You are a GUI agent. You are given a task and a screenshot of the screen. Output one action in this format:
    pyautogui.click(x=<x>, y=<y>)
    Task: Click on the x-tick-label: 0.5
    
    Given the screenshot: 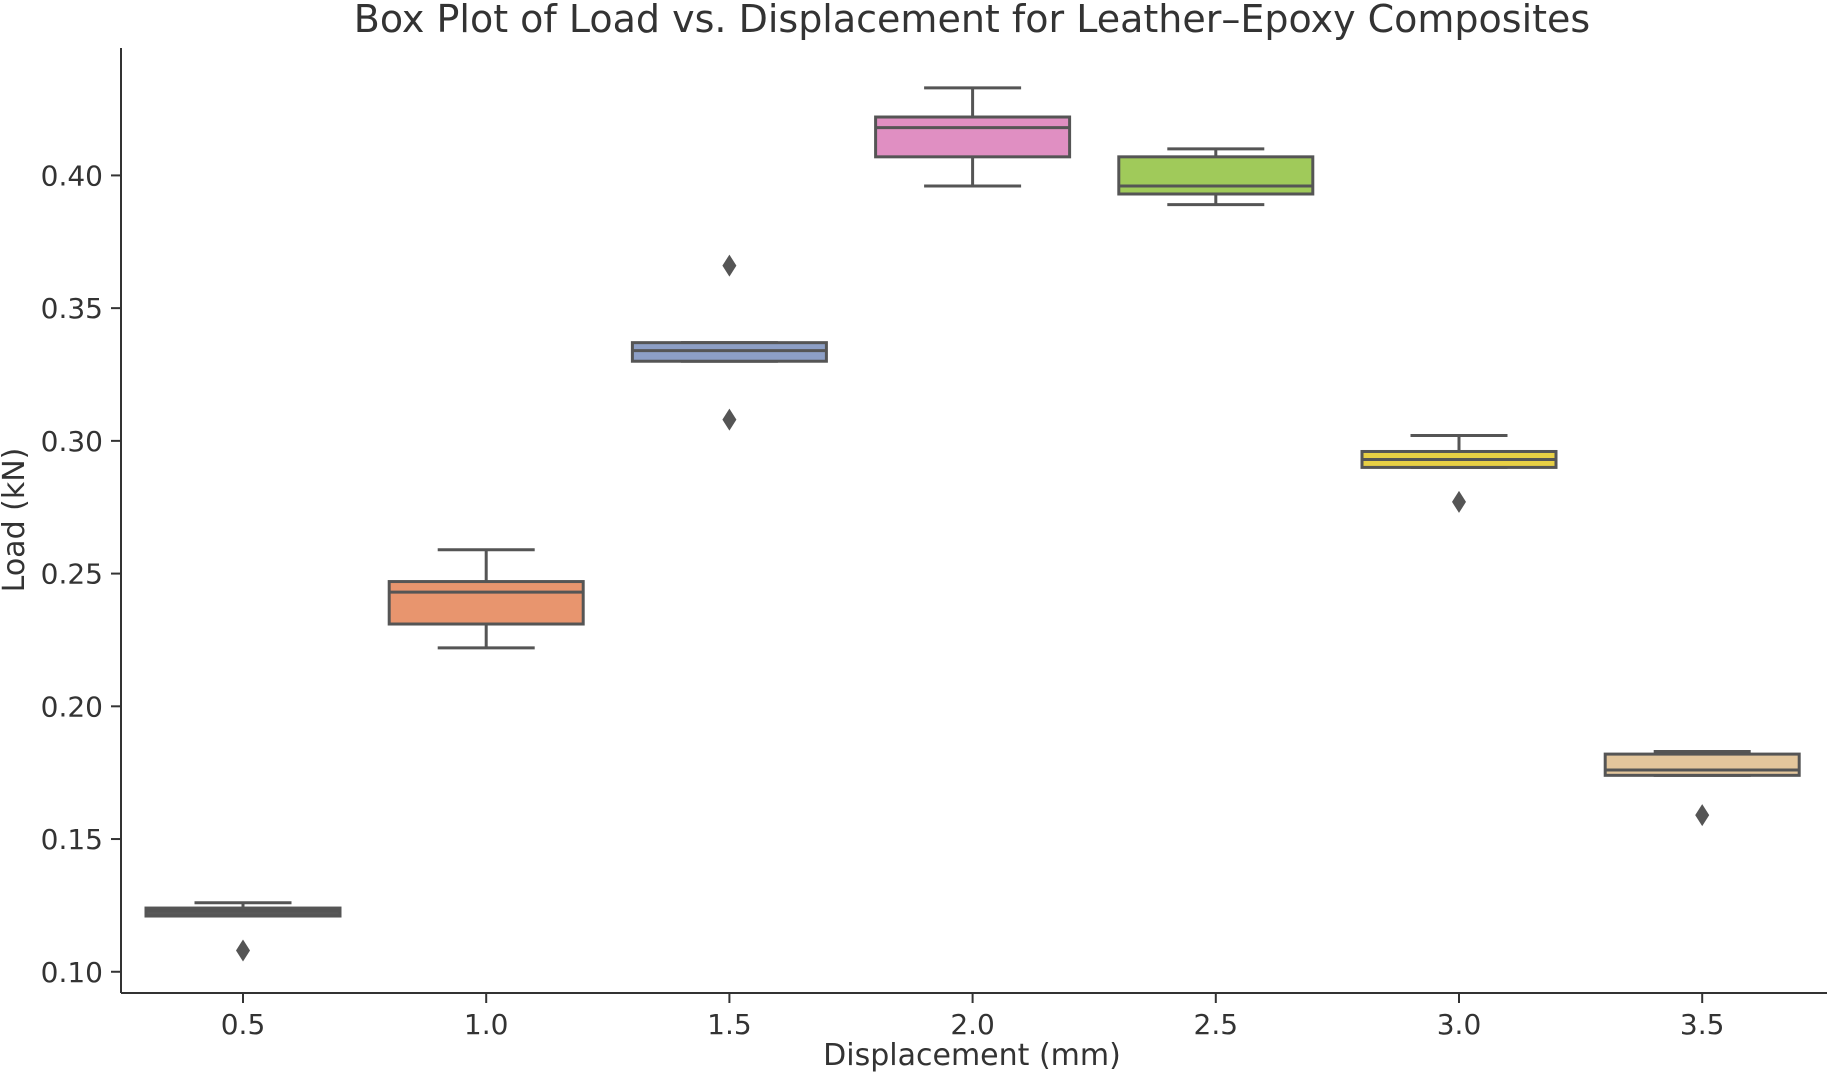 What is the action you would take?
    pyautogui.click(x=243, y=1024)
    